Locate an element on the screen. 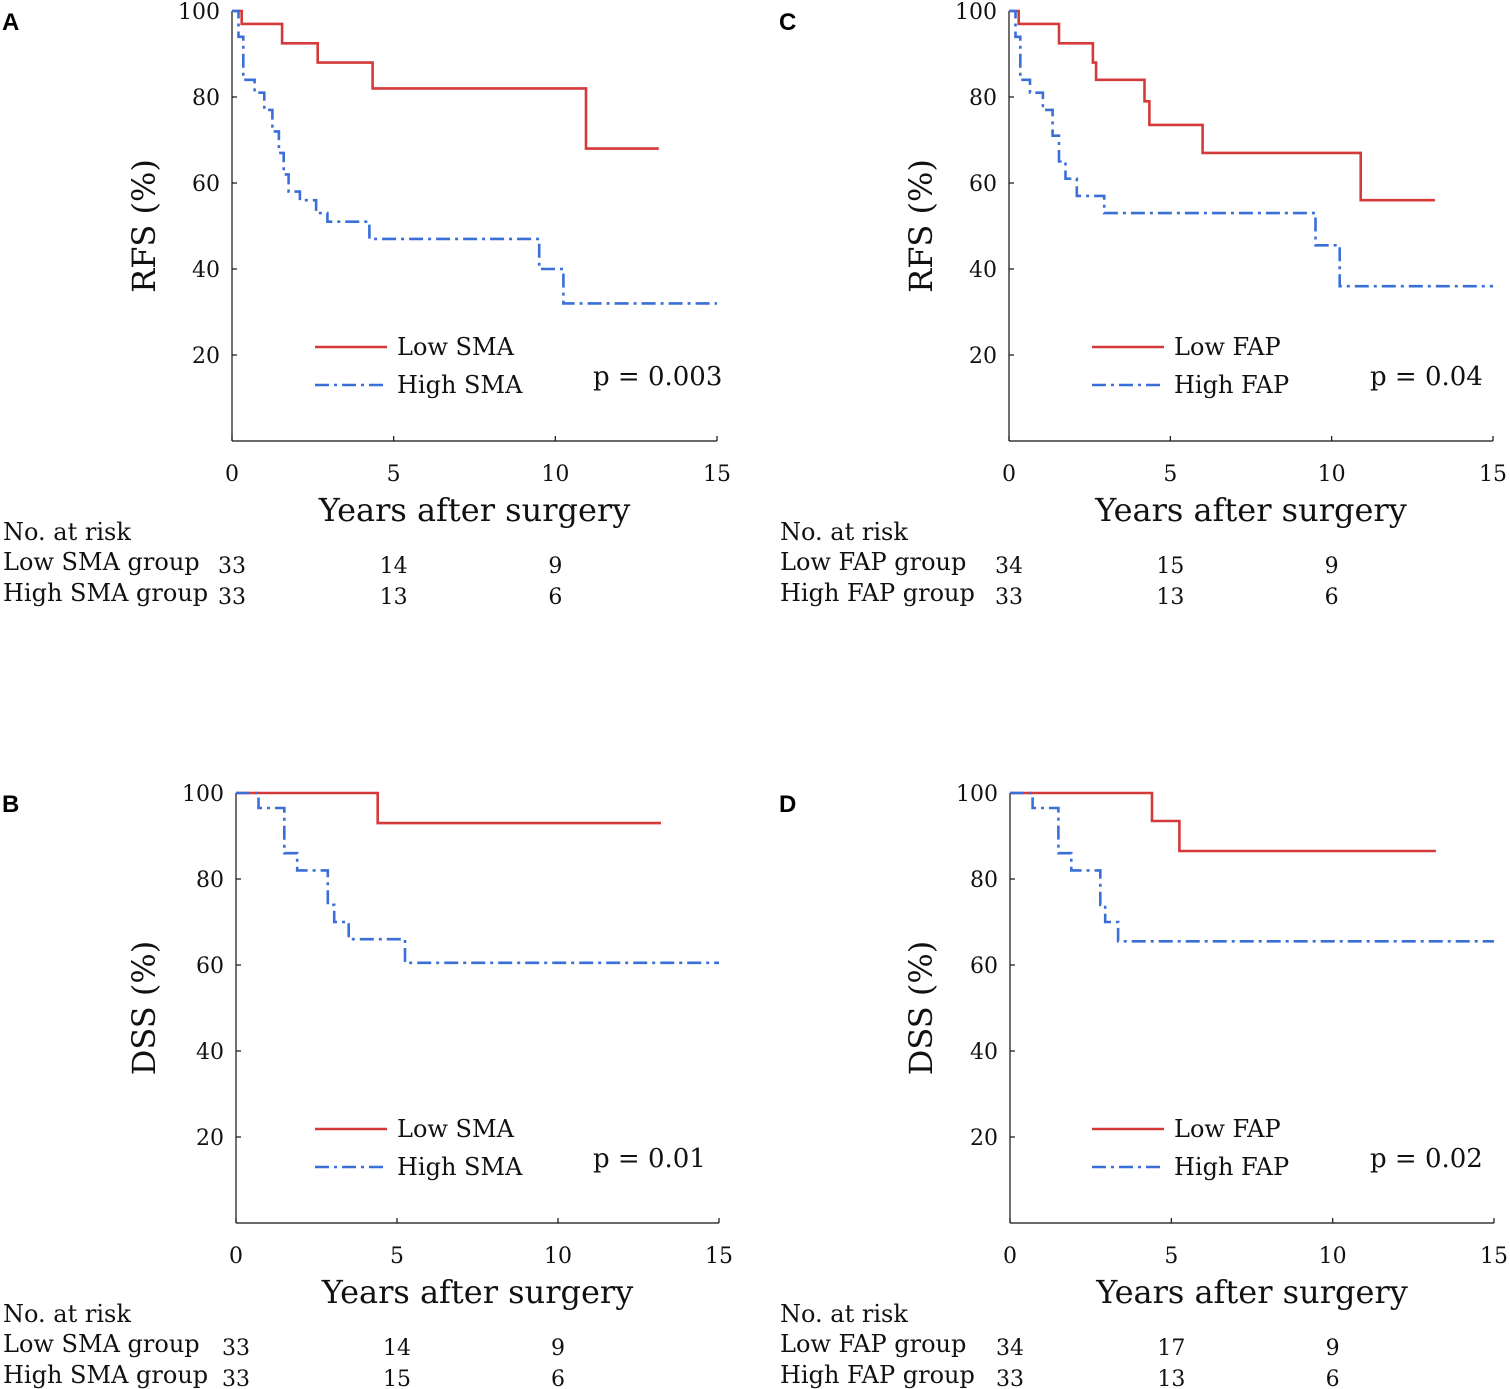 Image resolution: width=1510 pixels, height=1389 pixels. p-value: p = 0.04 is located at coordinates (1426, 377).